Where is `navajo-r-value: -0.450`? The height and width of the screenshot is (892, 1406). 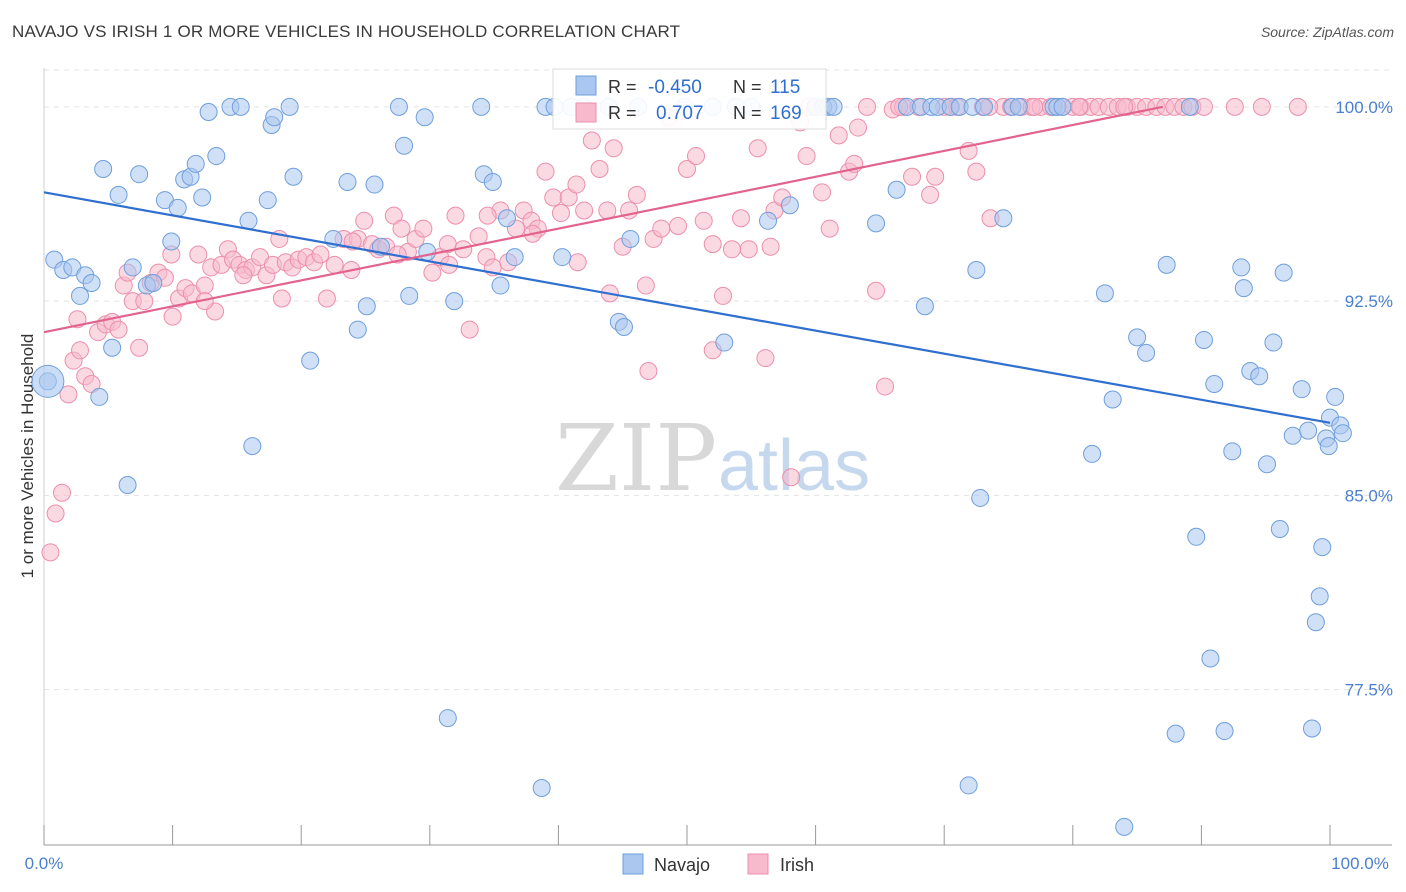 navajo-r-value: -0.450 is located at coordinates (675, 87).